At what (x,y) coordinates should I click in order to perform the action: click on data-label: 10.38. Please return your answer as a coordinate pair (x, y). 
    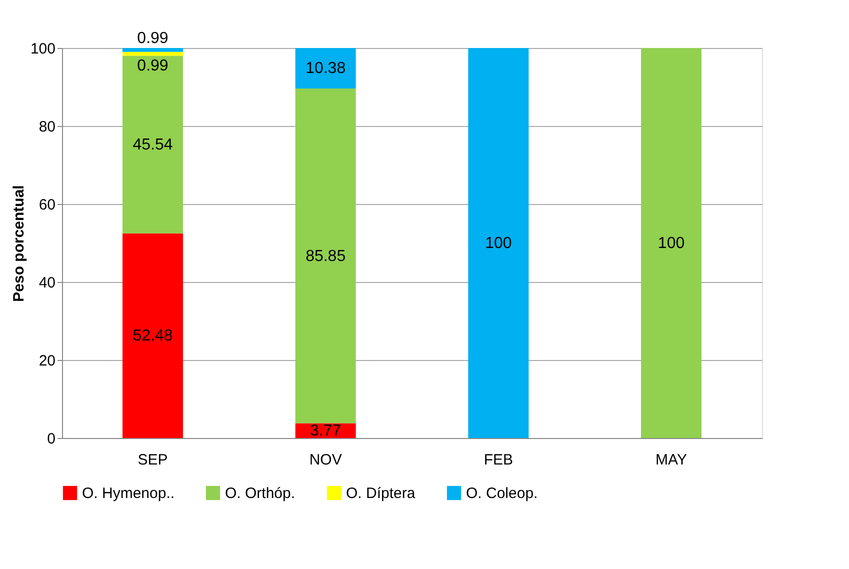
    Looking at the image, I should click on (326, 69).